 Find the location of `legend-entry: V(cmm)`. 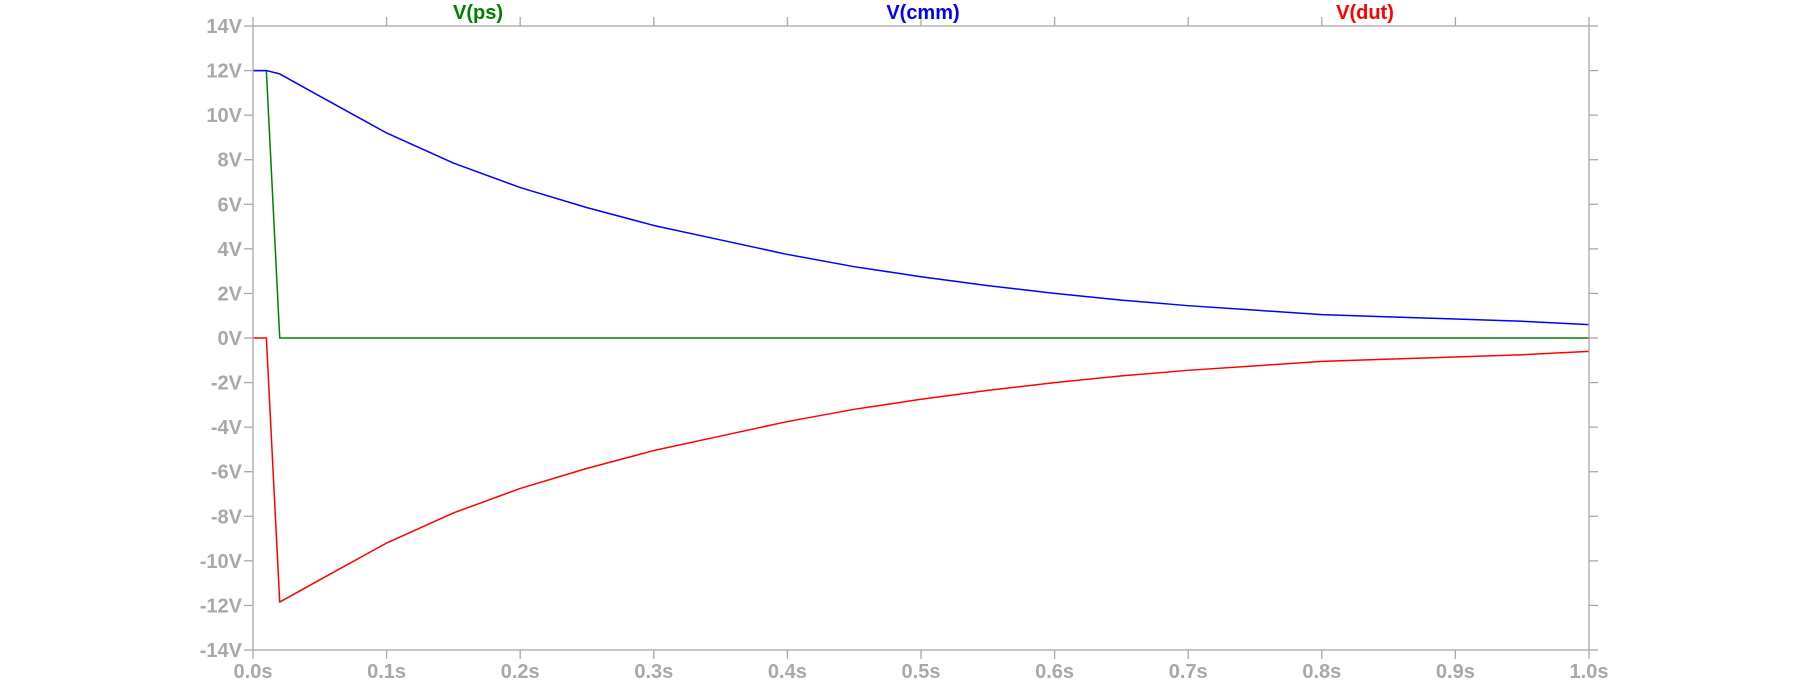

legend-entry: V(cmm) is located at coordinates (922, 13).